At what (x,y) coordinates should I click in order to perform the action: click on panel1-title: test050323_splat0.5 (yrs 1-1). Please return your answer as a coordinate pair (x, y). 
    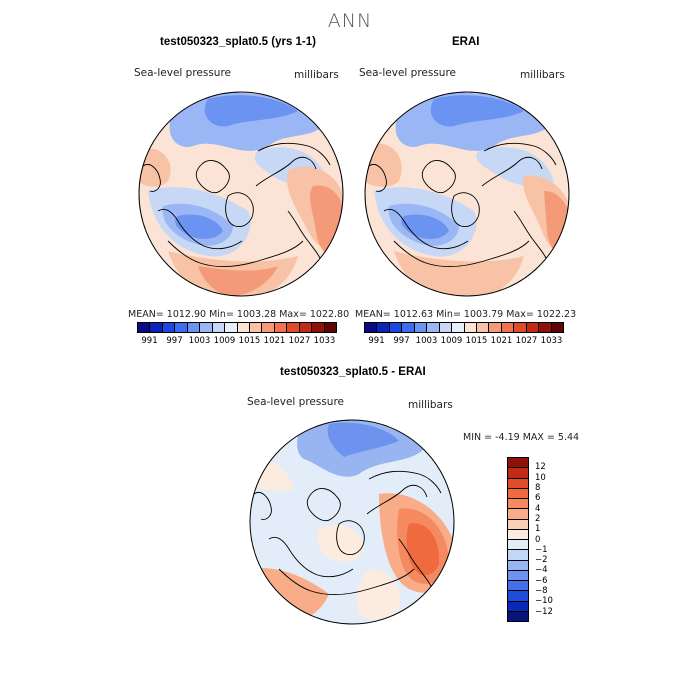
    Looking at the image, I should click on (238, 42).